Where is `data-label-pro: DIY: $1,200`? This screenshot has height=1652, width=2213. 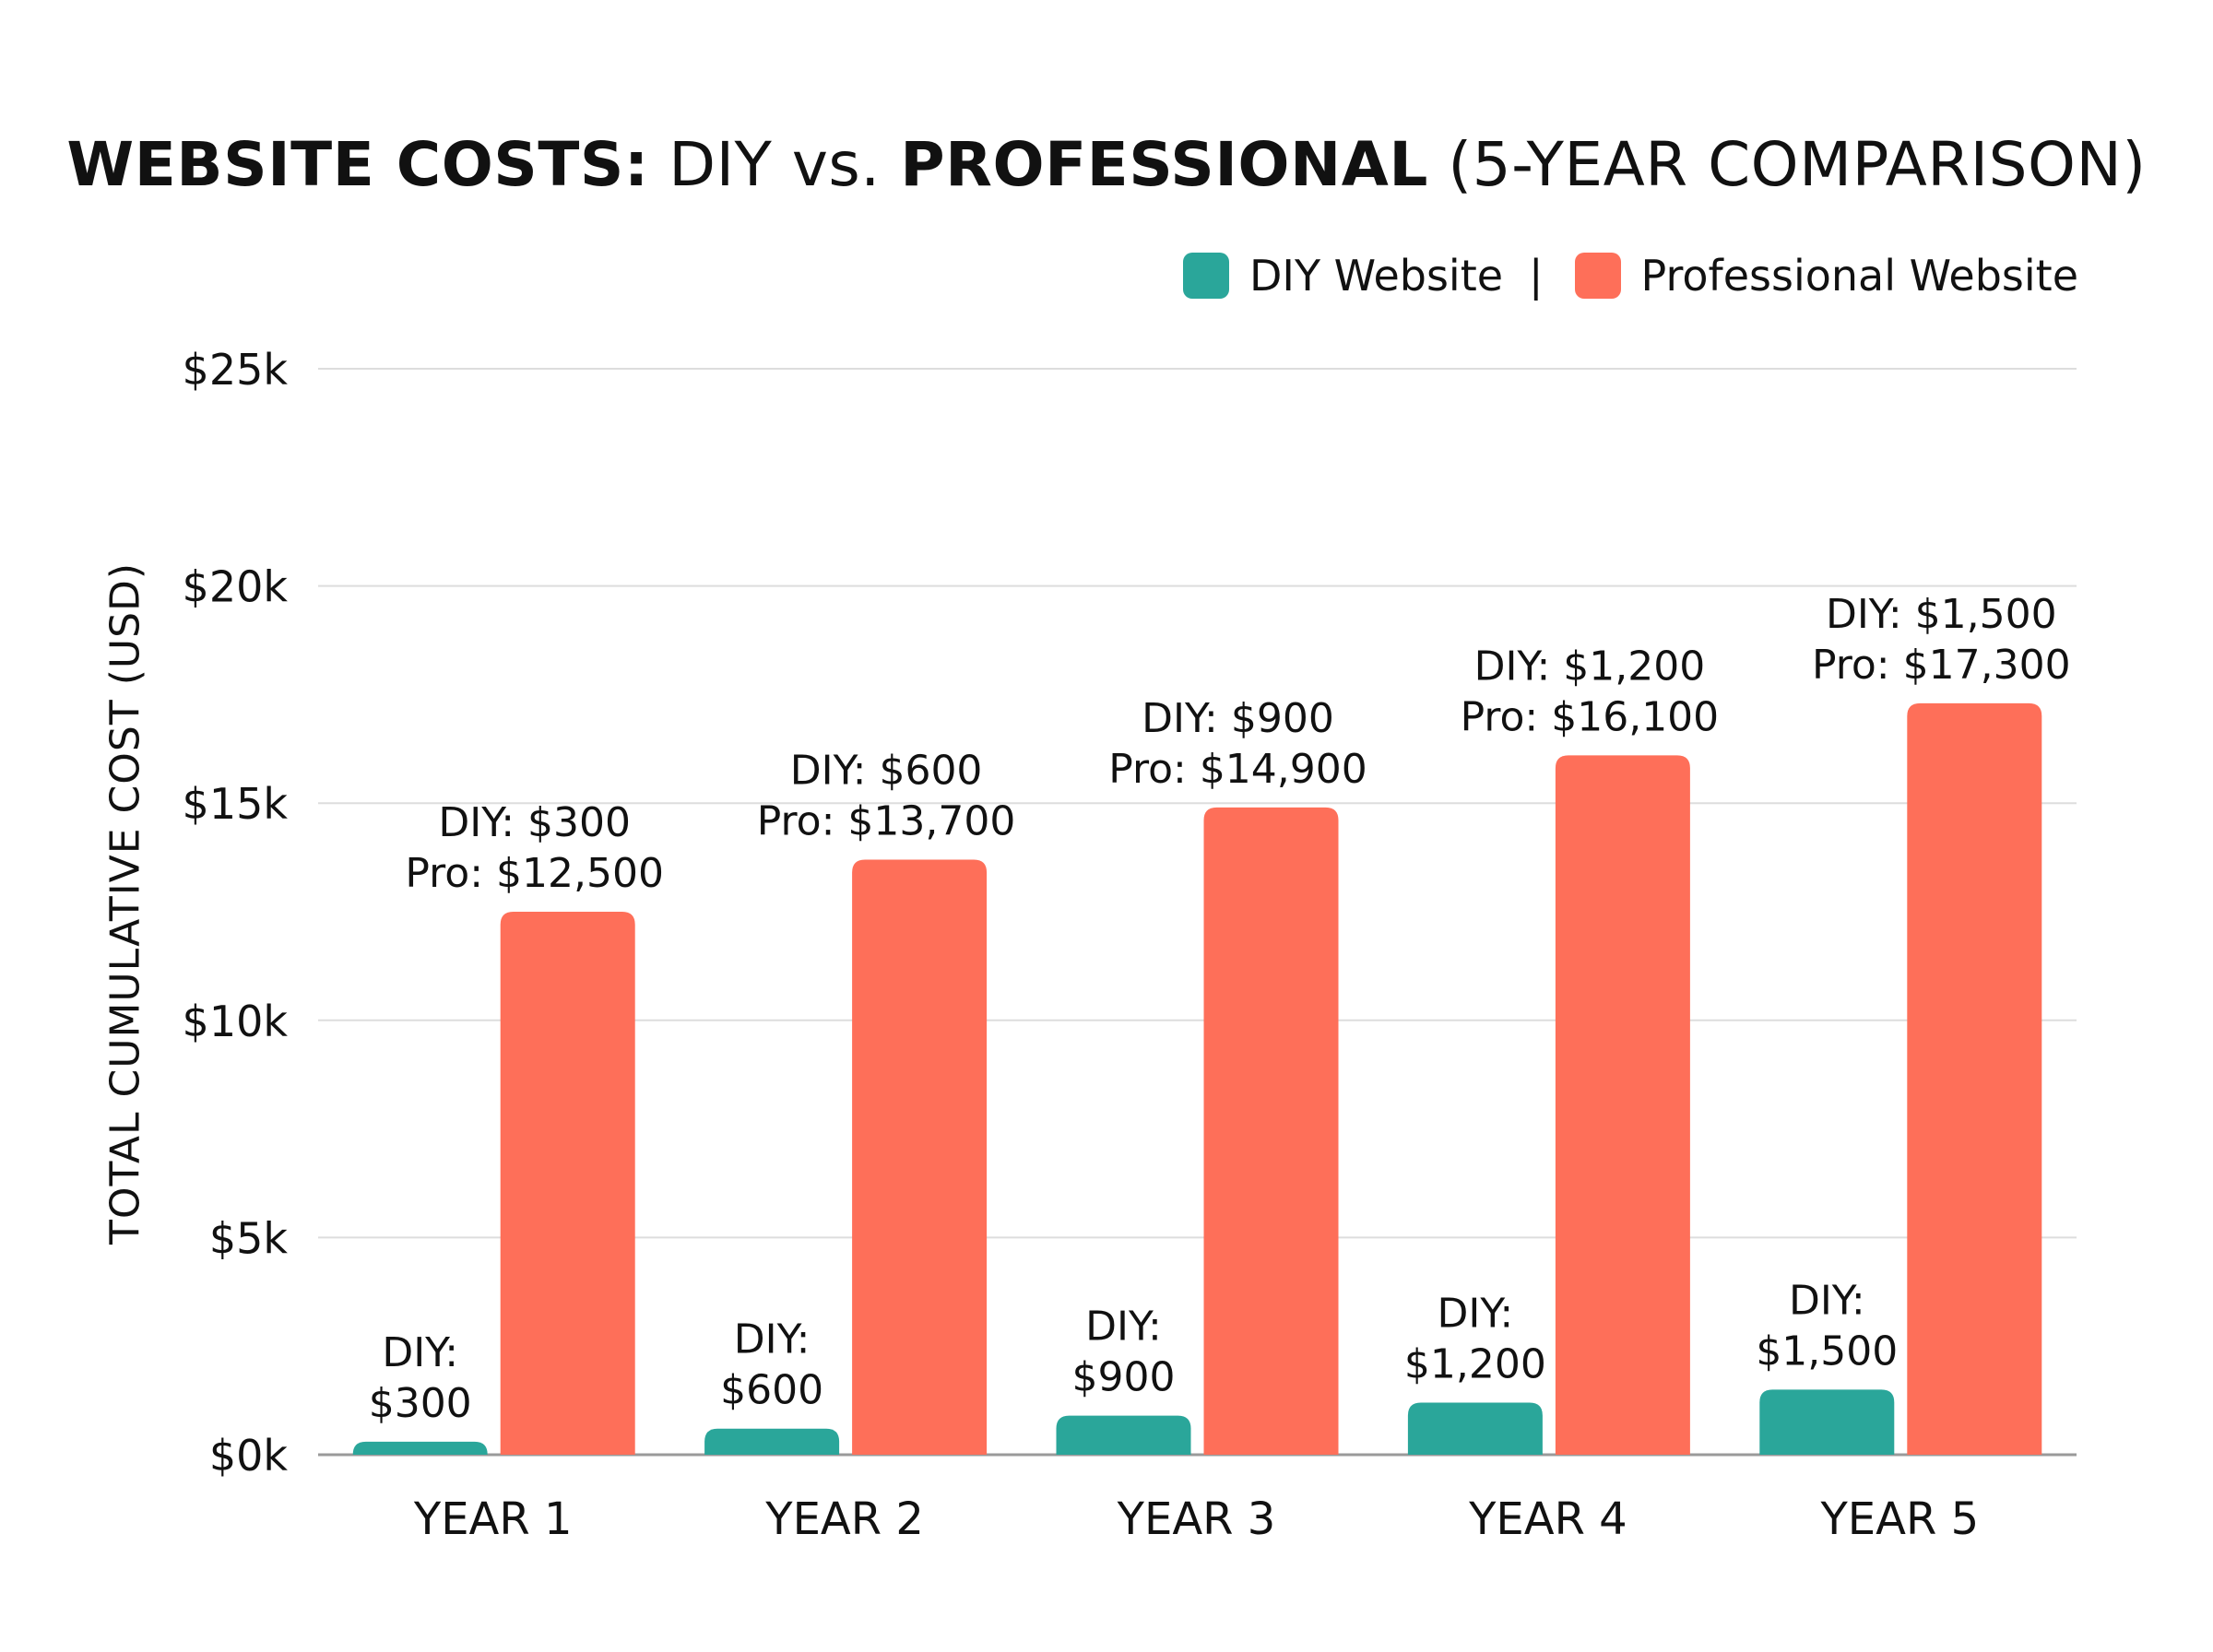
data-label-pro: DIY: $1,200 is located at coordinates (1590, 666).